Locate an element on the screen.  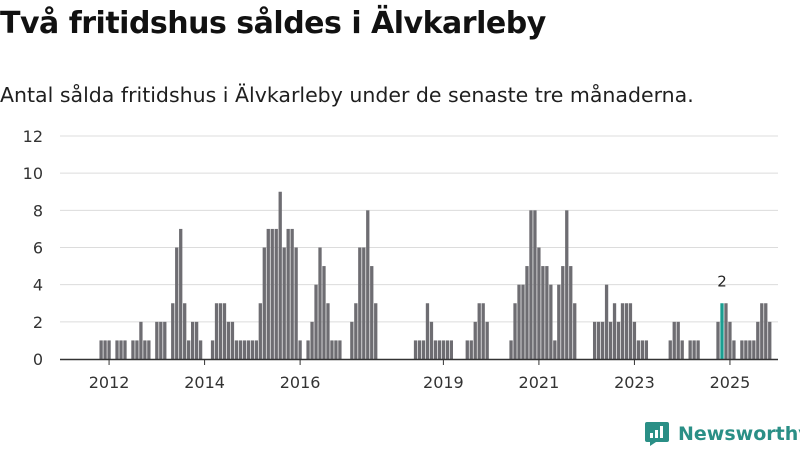
y-axis-ticks: 0 2 4 6 8 10 12 is located at coordinates (33, 248).